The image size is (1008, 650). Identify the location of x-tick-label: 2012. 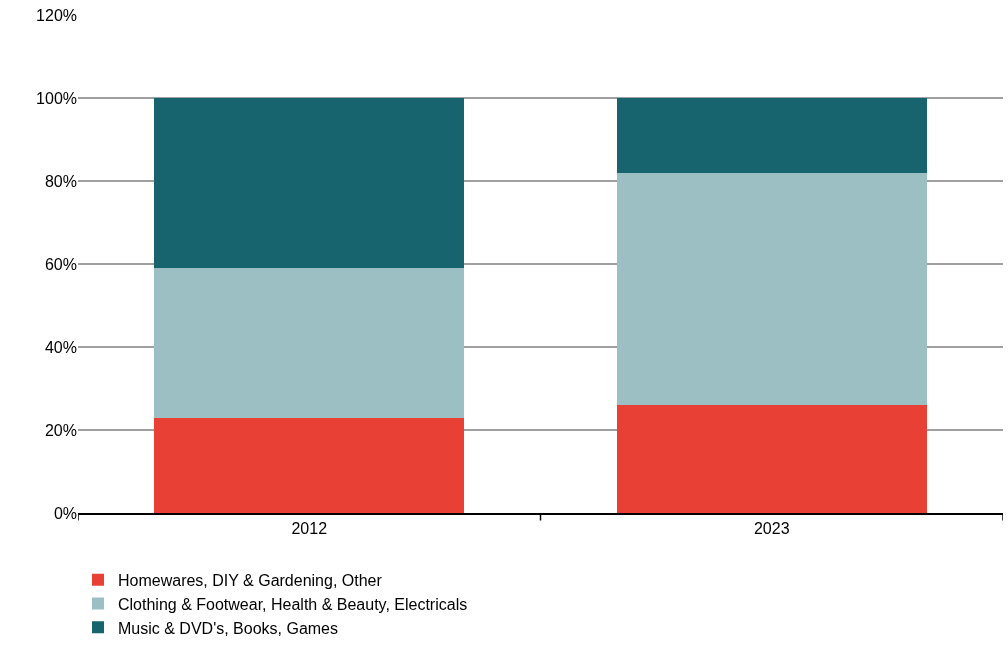
(309, 529).